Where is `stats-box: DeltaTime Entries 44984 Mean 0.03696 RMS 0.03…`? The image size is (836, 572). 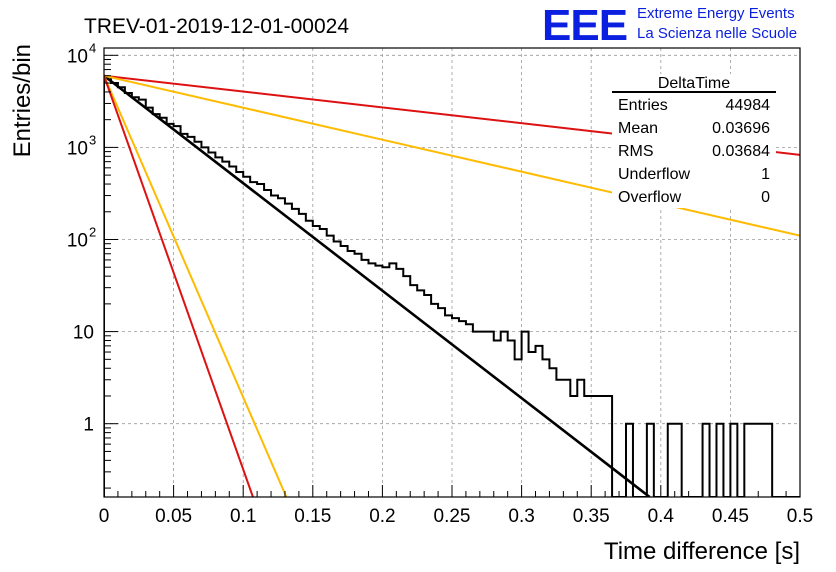
stats-box: DeltaTime Entries 44984 Mean 0.03696 RMS 0.03… is located at coordinates (694, 141).